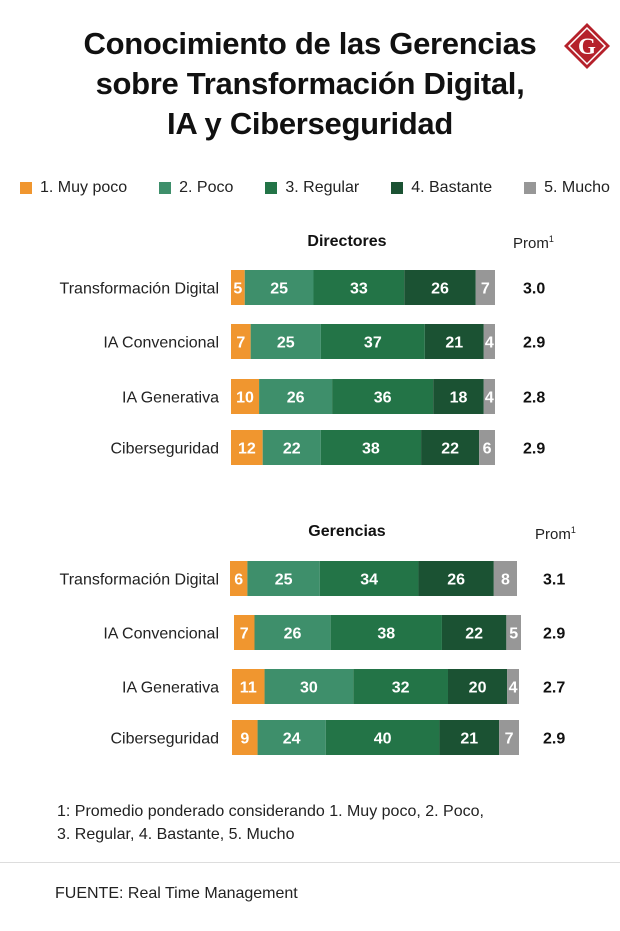 This screenshot has height=931, width=620. I want to click on legend-item-1: 1. Muy poco, so click(73, 188).